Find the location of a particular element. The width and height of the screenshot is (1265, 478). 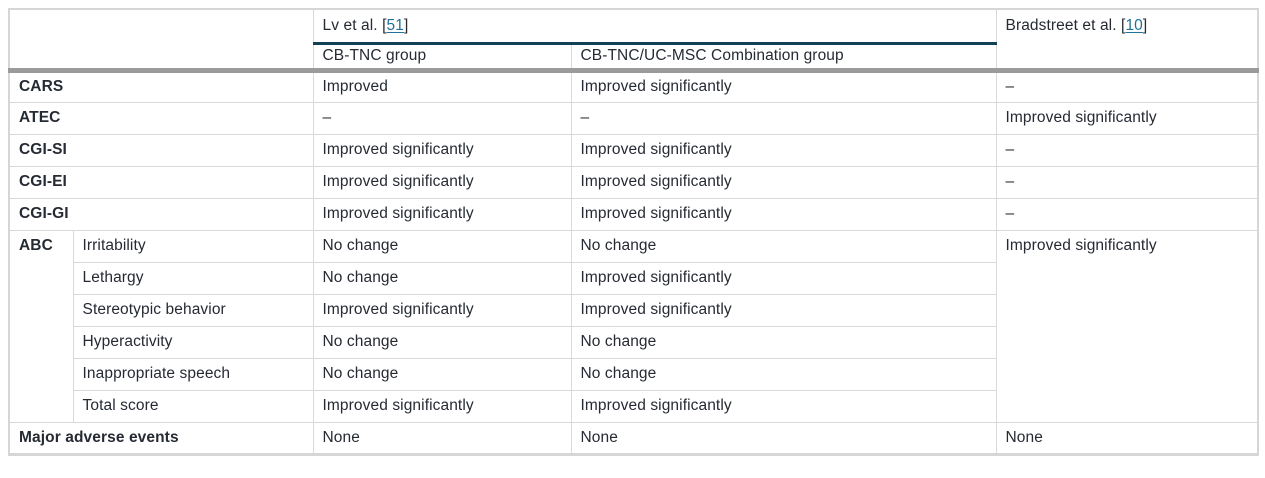

abc-sub-label-irritability: Irritability is located at coordinates (193, 246).